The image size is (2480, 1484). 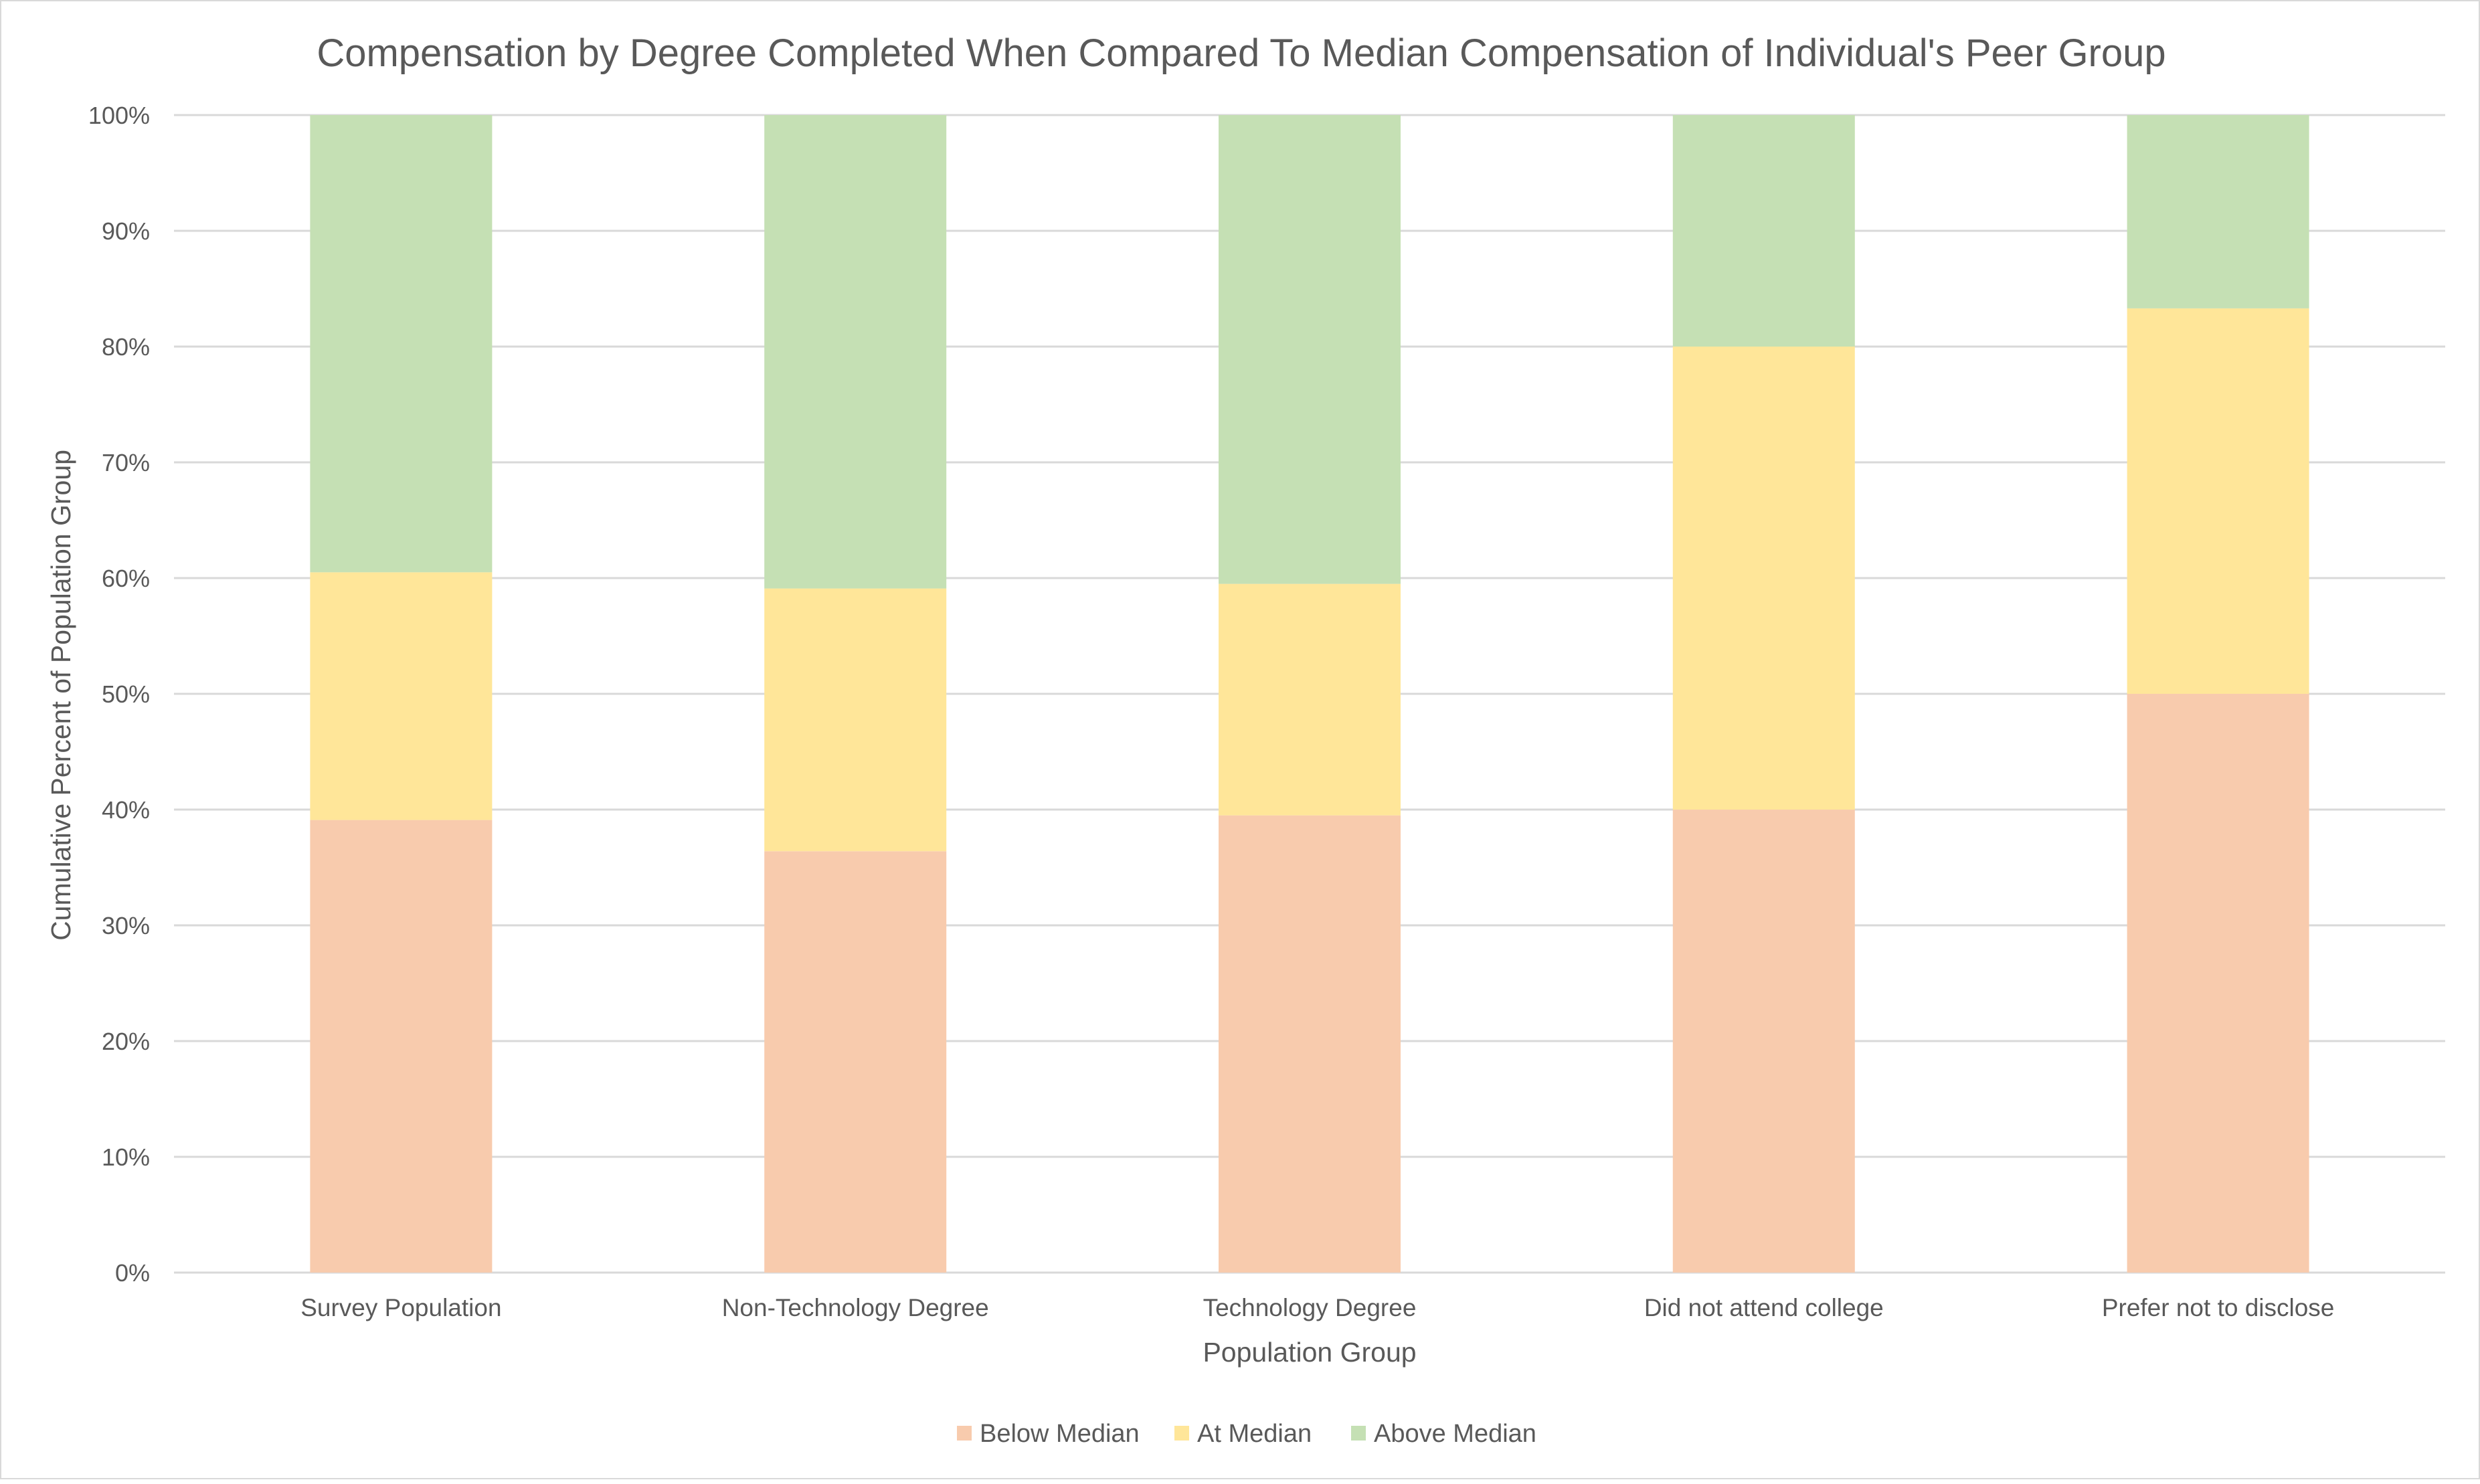 What do you see at coordinates (401, 1307) in the screenshot?
I see `x-tick-label: Survey Population` at bounding box center [401, 1307].